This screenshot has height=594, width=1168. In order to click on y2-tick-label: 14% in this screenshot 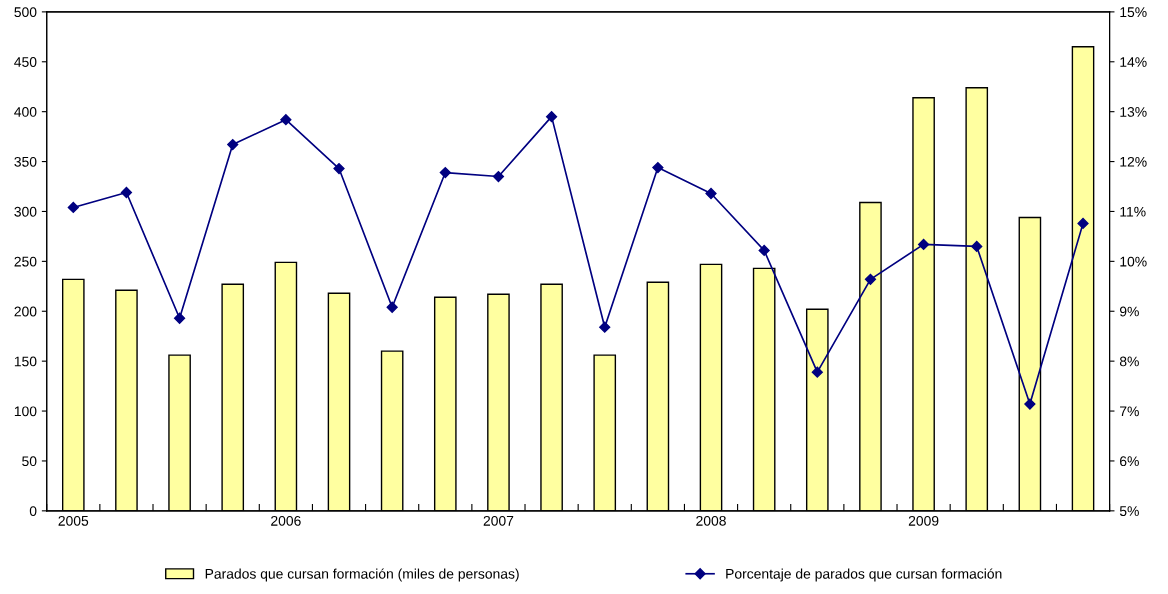, I will do `click(1133, 62)`.